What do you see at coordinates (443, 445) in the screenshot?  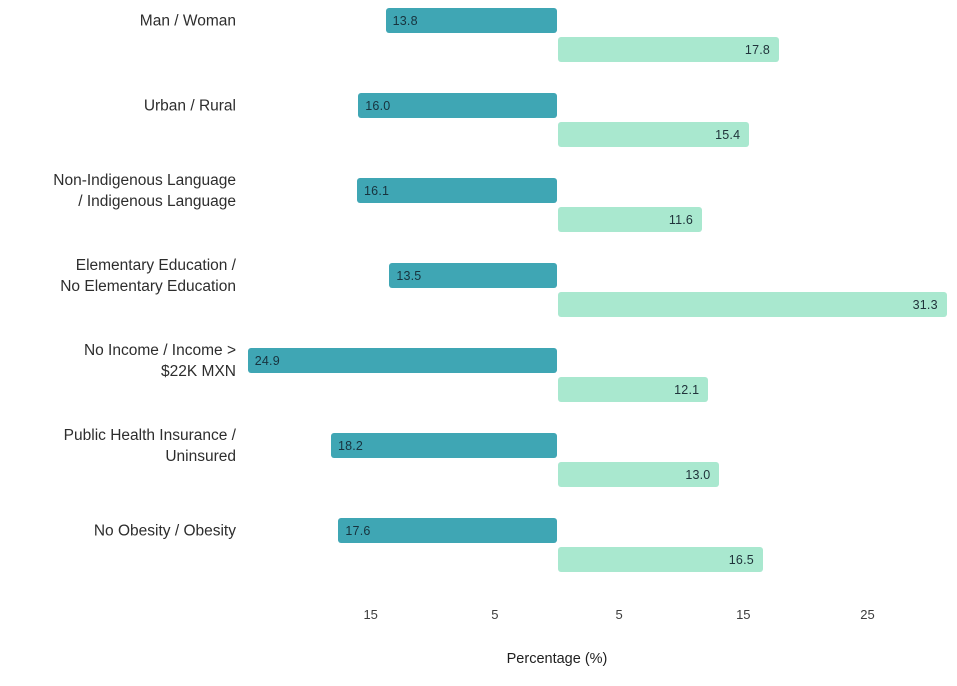 I see `left-bar: 18.2` at bounding box center [443, 445].